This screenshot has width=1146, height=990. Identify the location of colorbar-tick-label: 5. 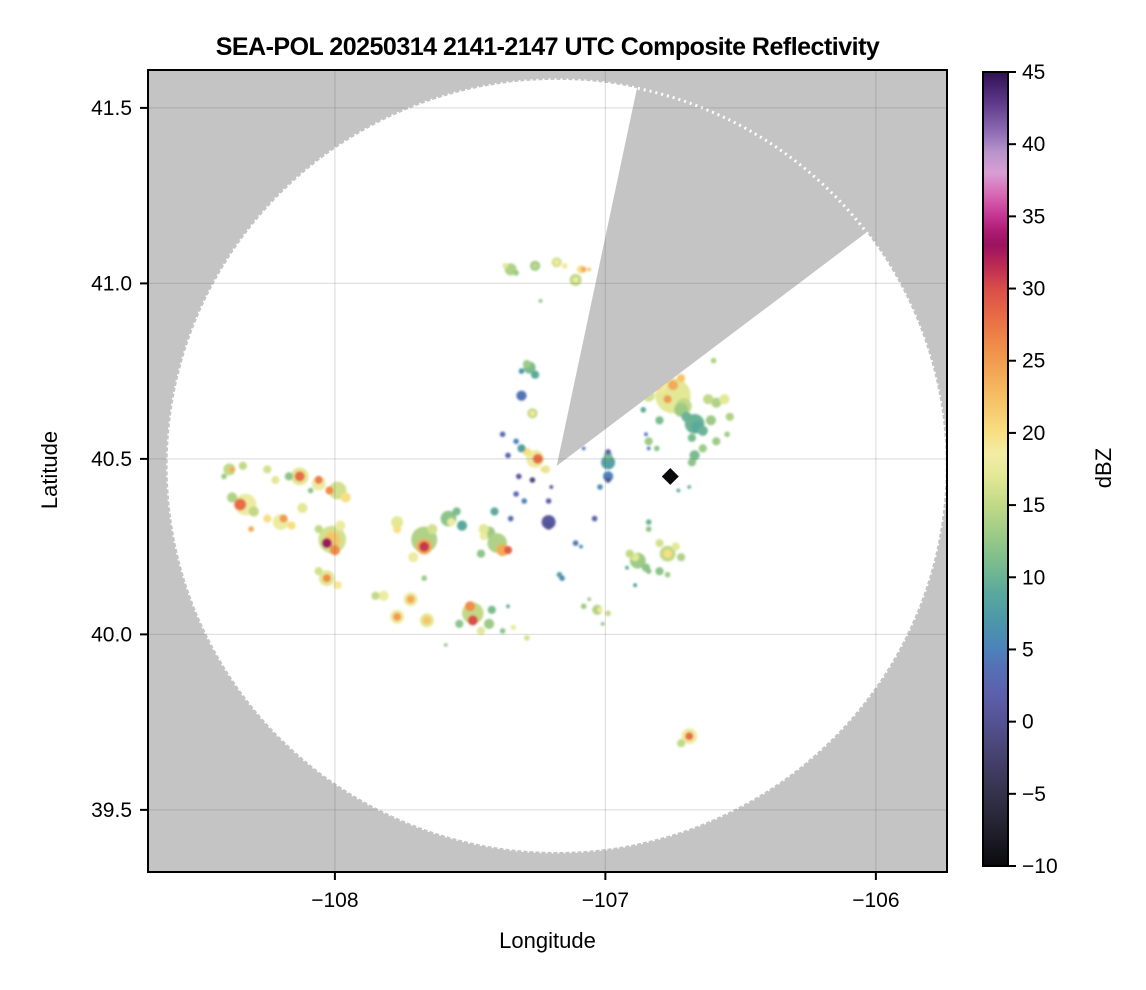
(1028, 649).